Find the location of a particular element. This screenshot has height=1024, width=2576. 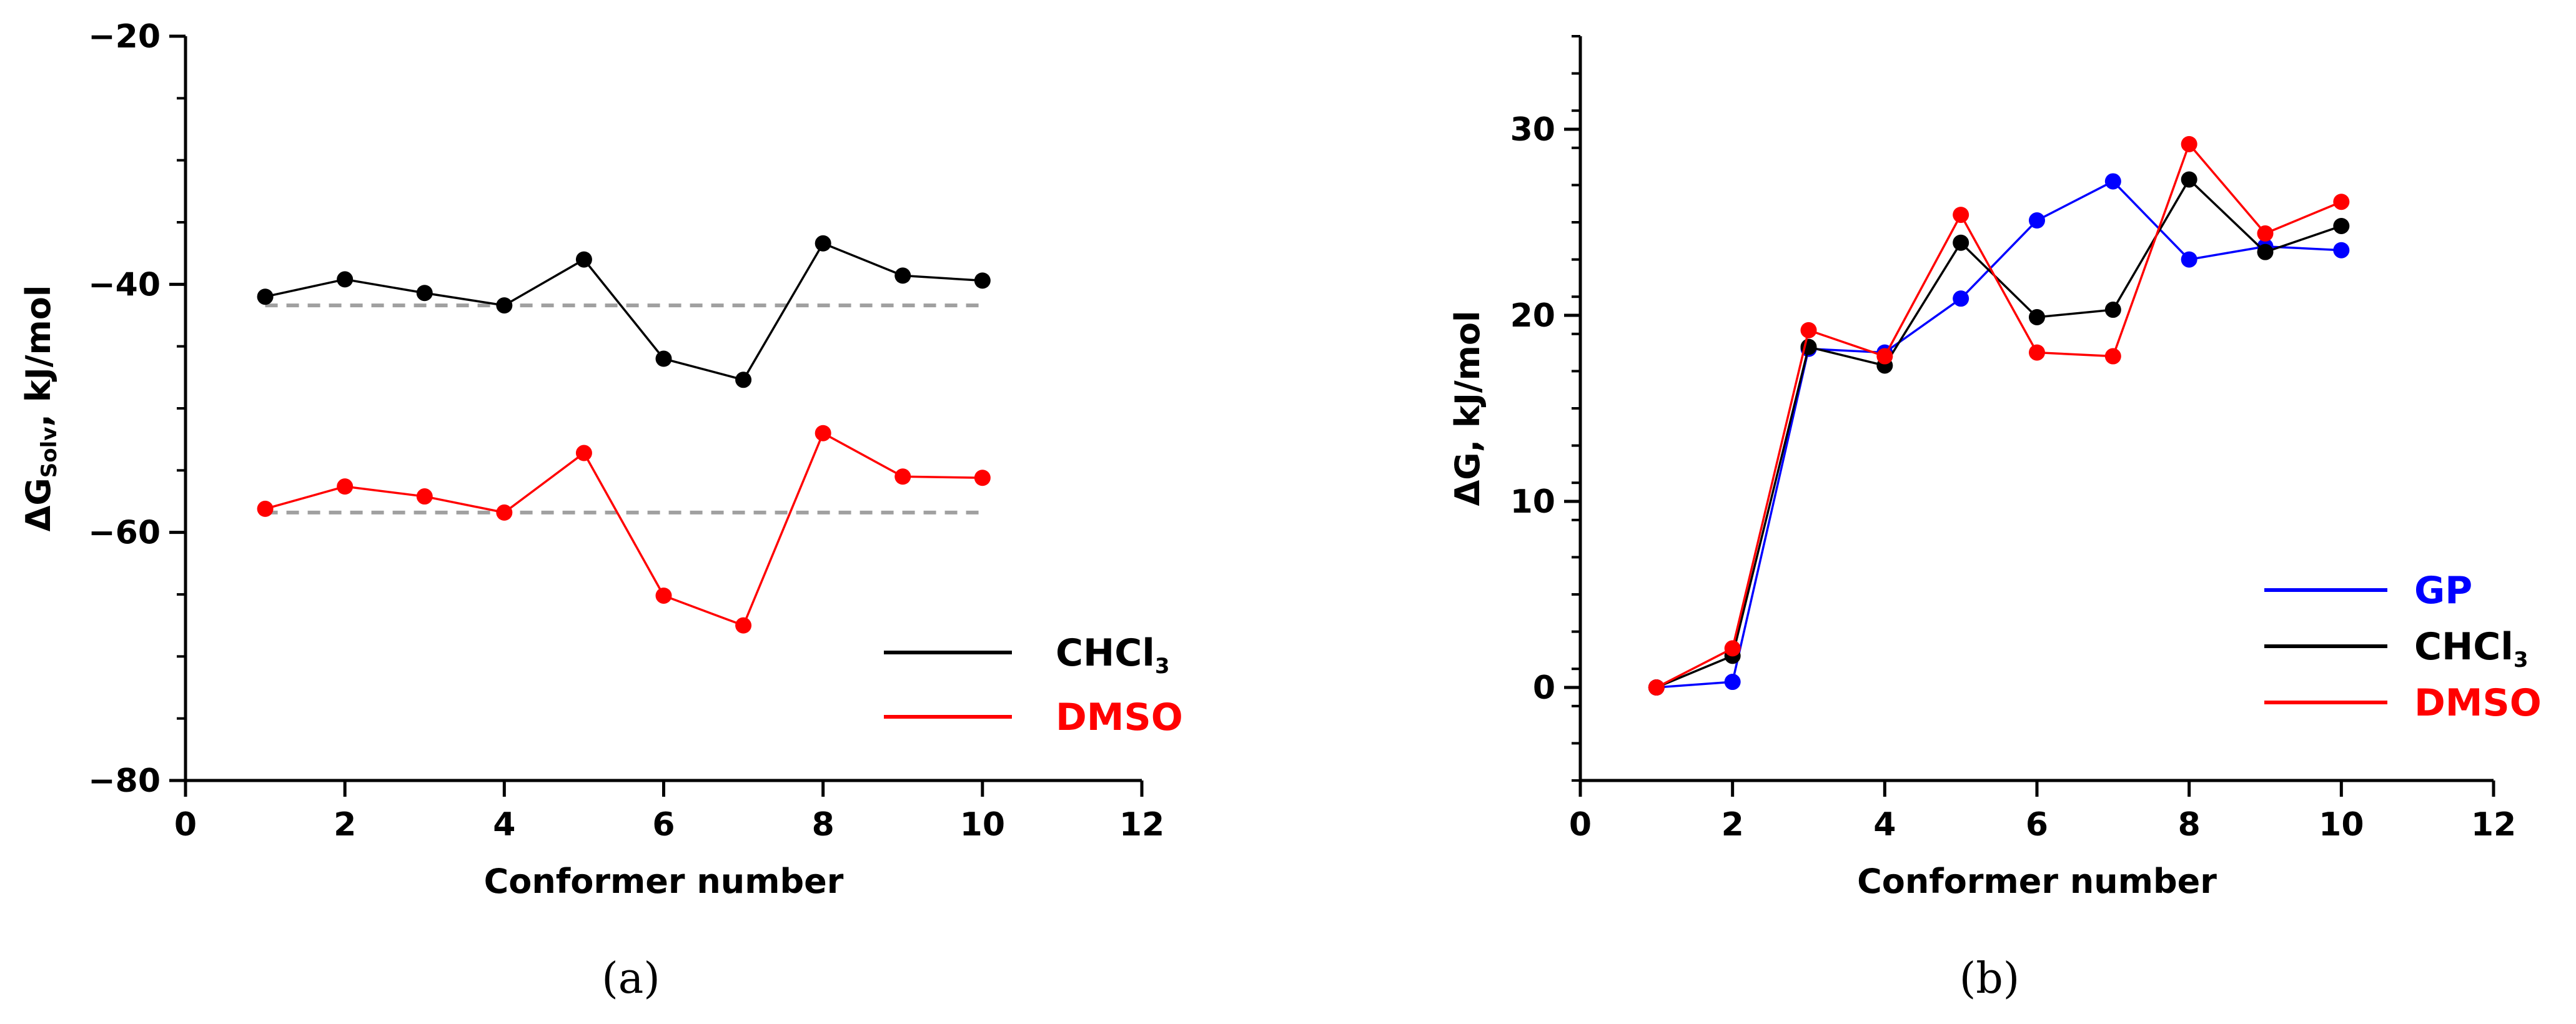

legend-label: GP is located at coordinates (2443, 591).